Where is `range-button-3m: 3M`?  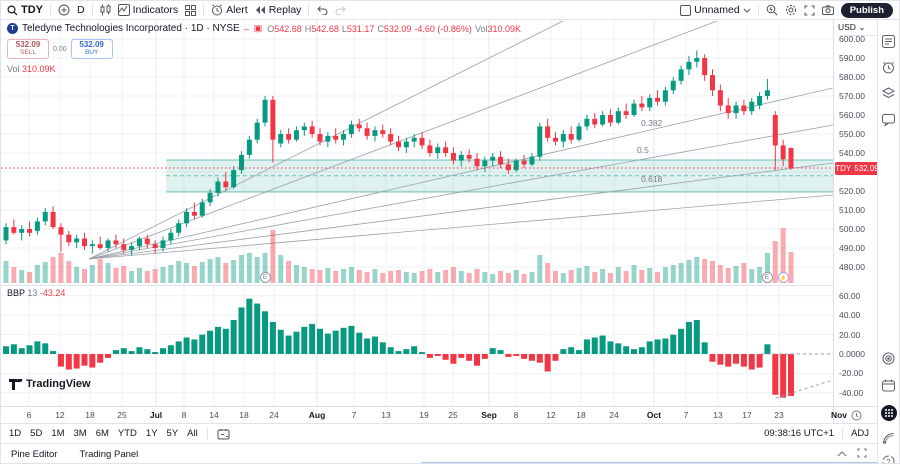
range-button-3m: 3M is located at coordinates (80, 433).